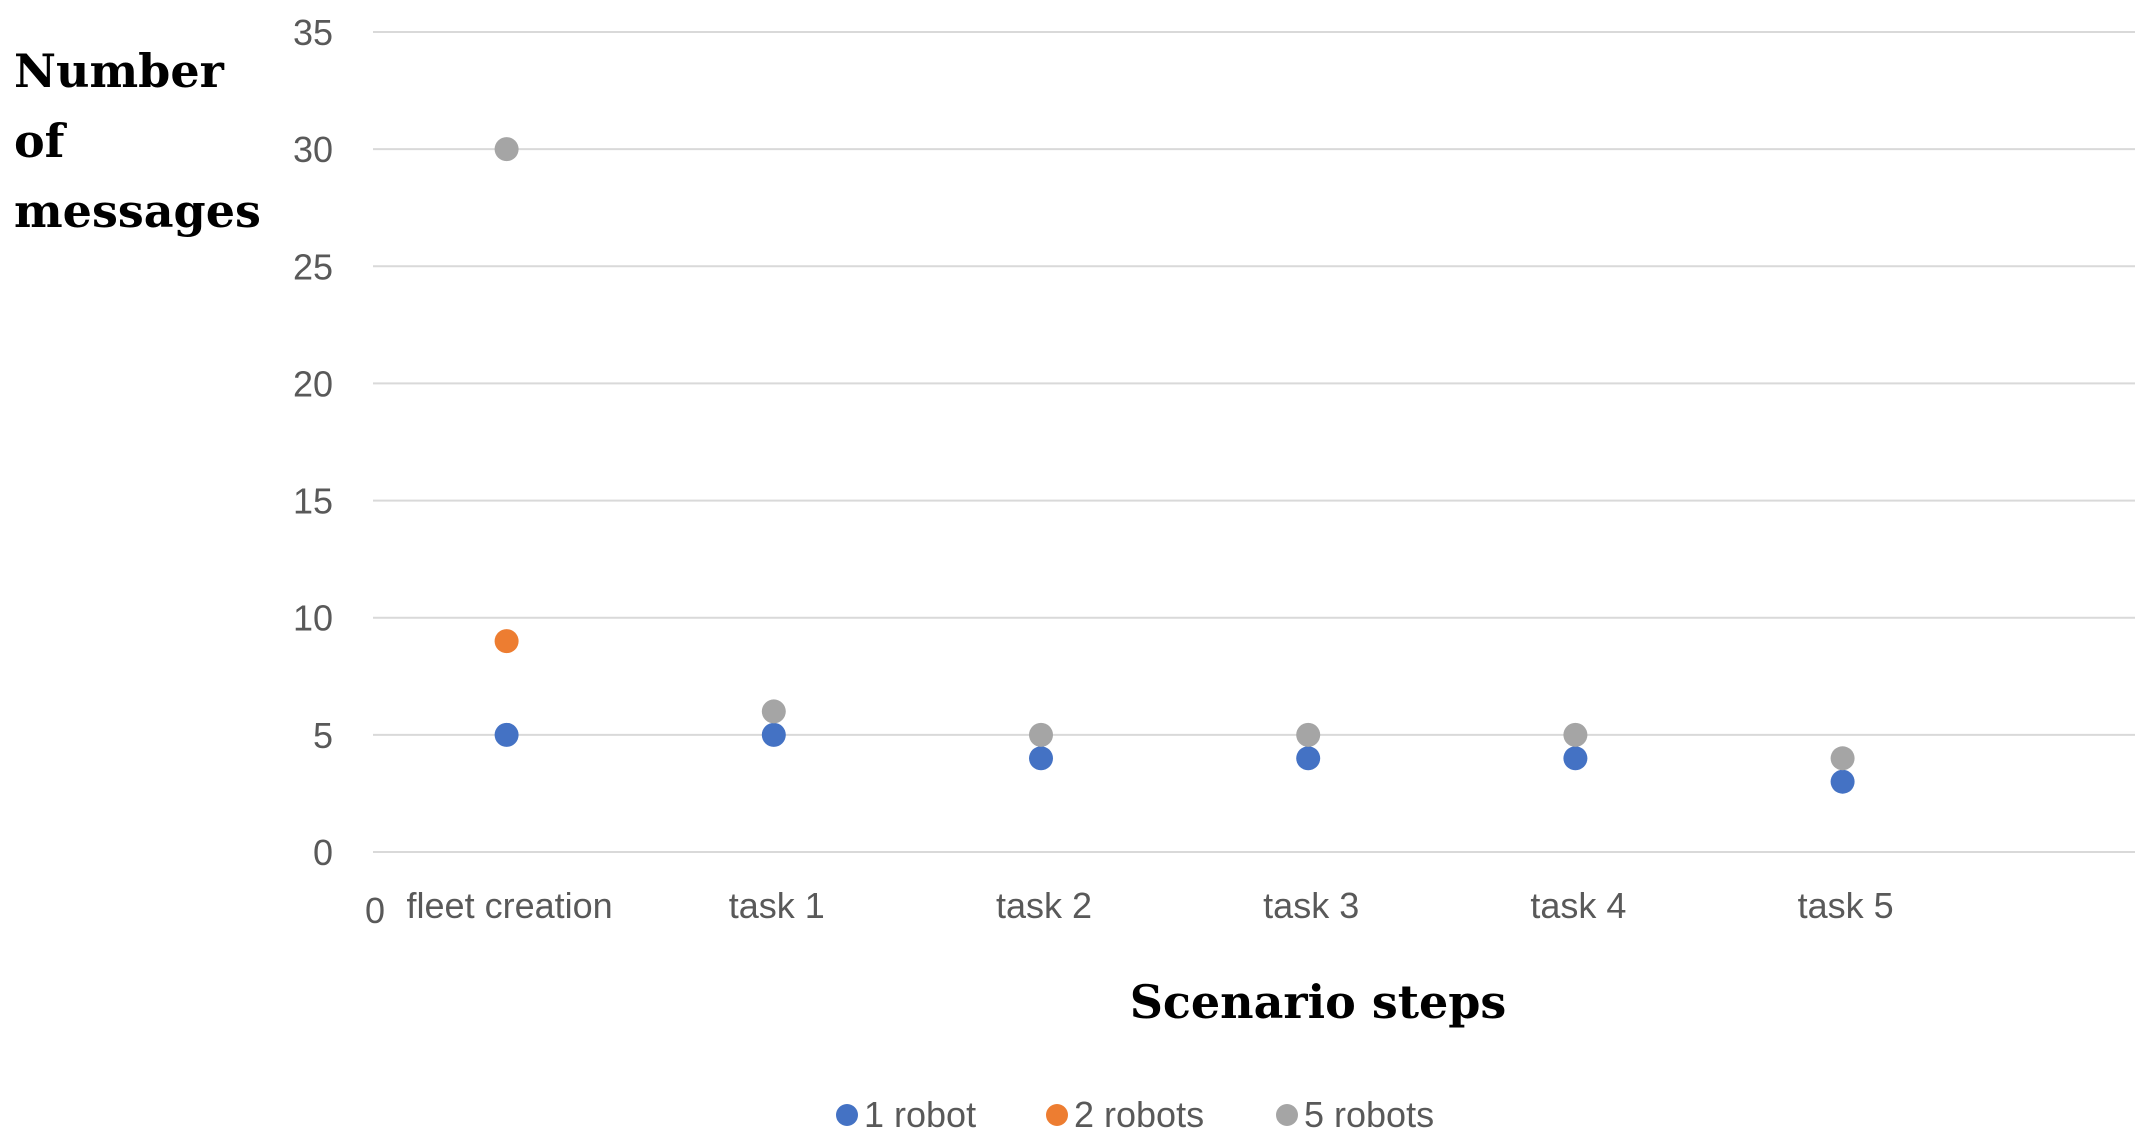 The image size is (2144, 1145). What do you see at coordinates (323, 735) in the screenshot?
I see `y-tick-label-5: 5` at bounding box center [323, 735].